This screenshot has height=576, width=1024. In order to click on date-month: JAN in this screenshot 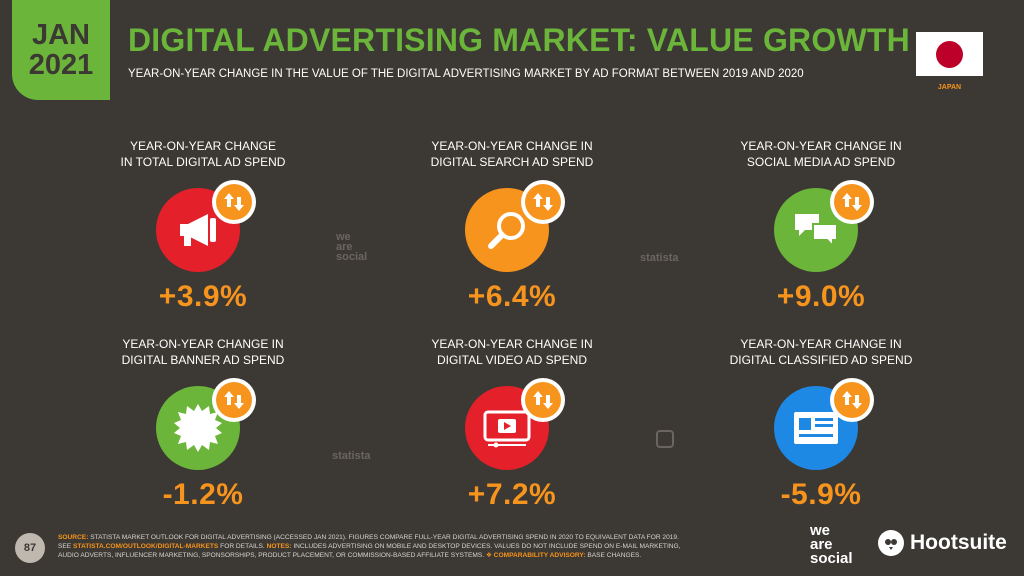, I will do `click(60, 35)`.